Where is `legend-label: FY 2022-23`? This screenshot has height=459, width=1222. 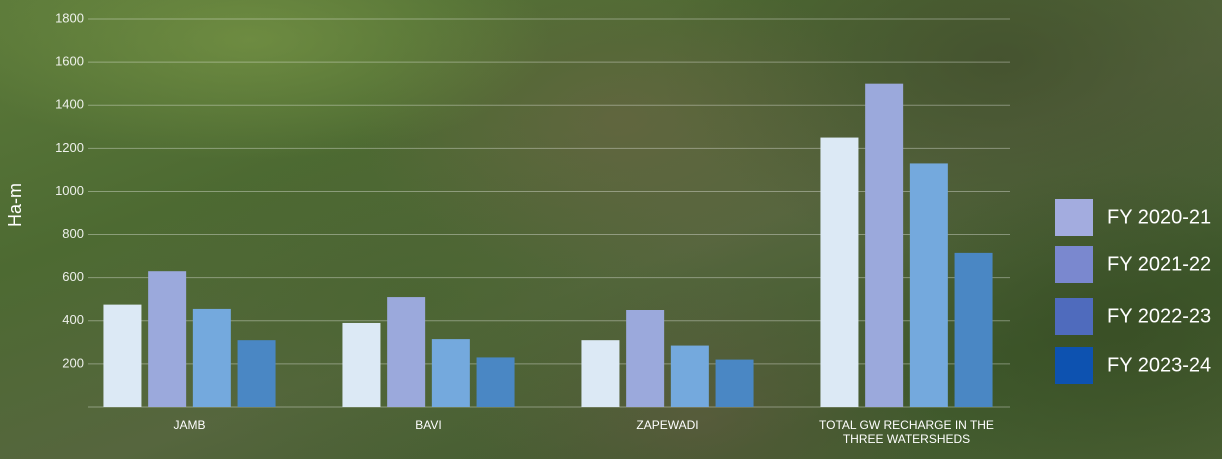
legend-label: FY 2022-23 is located at coordinates (1159, 316).